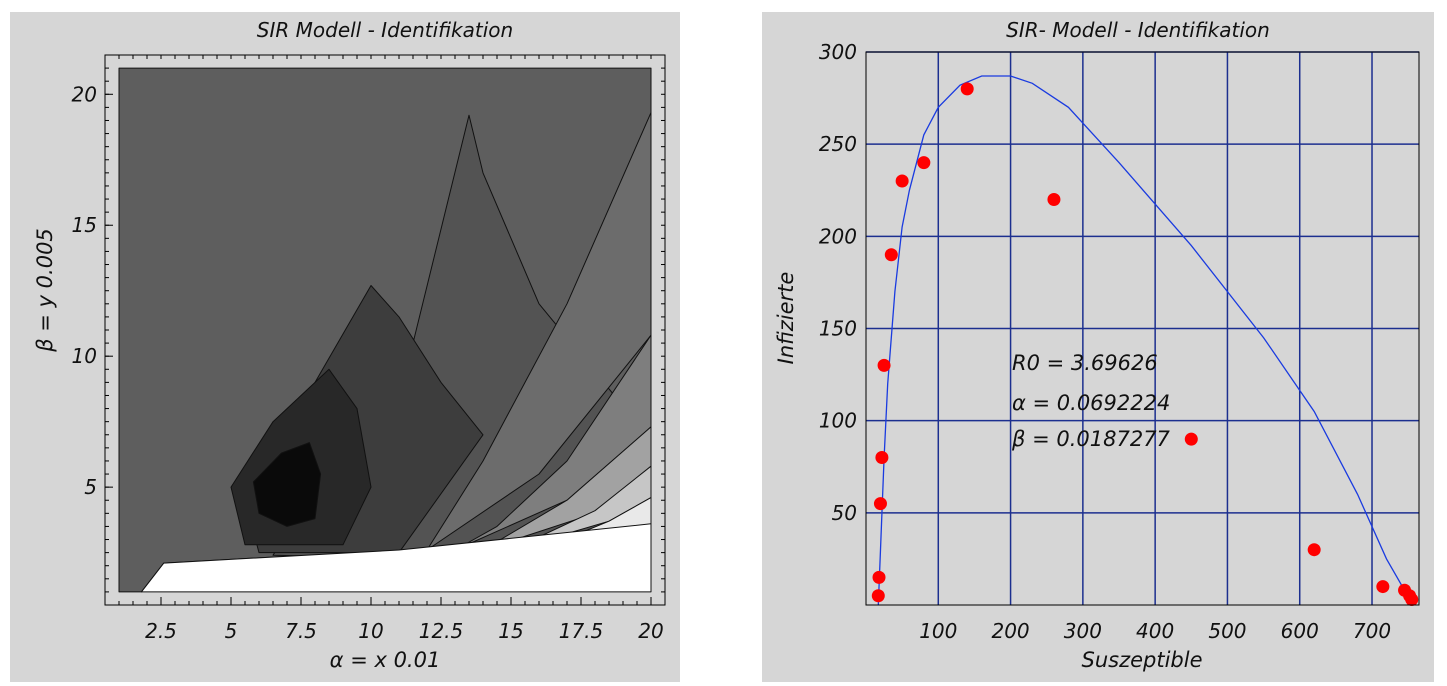 The image size is (1447, 686). What do you see at coordinates (301, 631) in the screenshot?
I see `contour-x-tick-label: 7.5` at bounding box center [301, 631].